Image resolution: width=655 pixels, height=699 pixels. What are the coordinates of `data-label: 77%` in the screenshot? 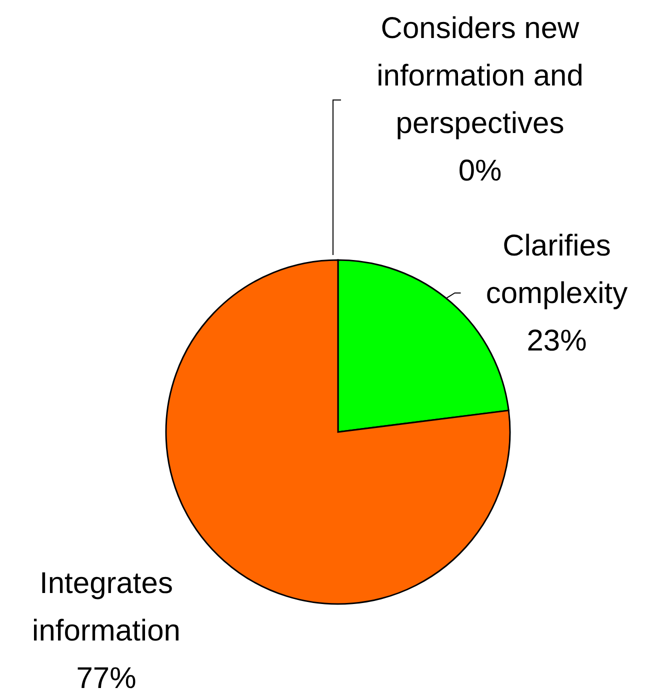 It's located at (106, 678).